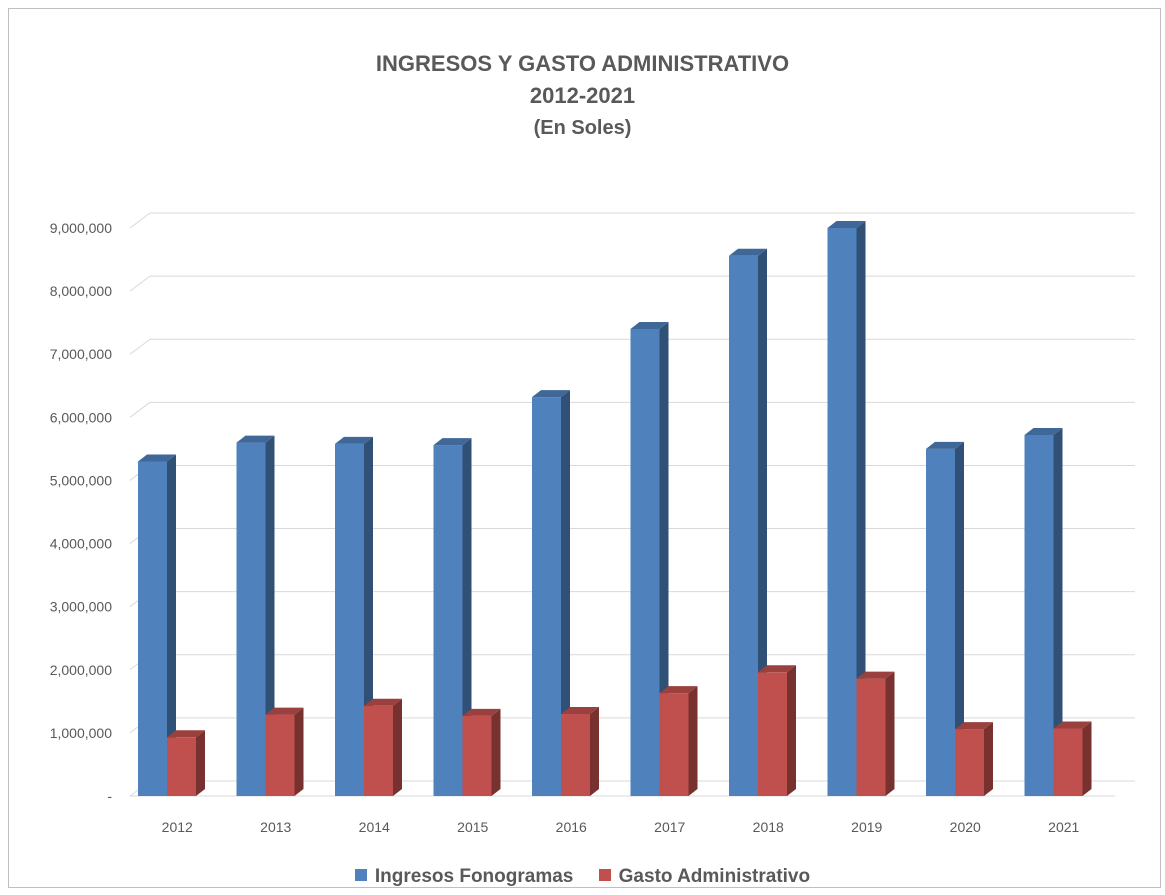  What do you see at coordinates (81, 480) in the screenshot?
I see `y-tick-label: 5,000,000` at bounding box center [81, 480].